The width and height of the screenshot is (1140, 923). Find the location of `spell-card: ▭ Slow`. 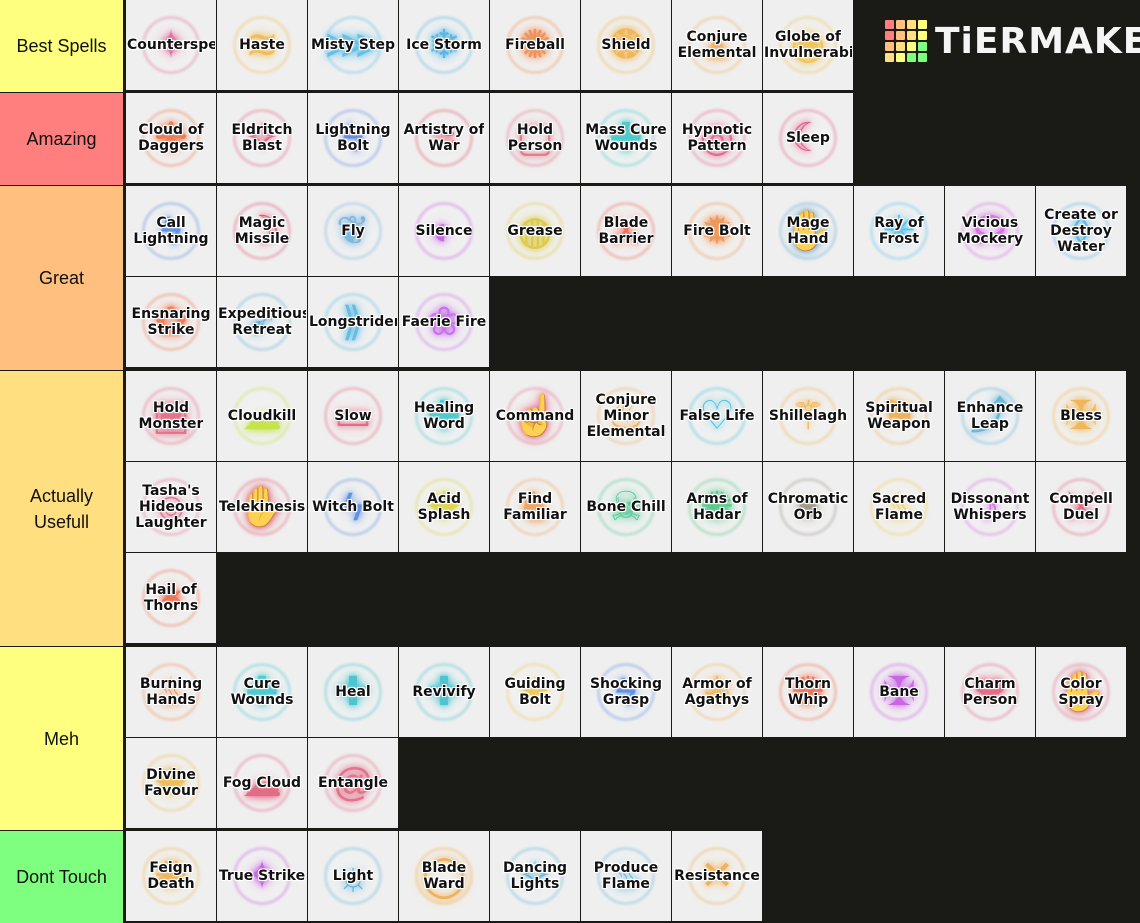

spell-card: ▭ Slow is located at coordinates (353, 416).